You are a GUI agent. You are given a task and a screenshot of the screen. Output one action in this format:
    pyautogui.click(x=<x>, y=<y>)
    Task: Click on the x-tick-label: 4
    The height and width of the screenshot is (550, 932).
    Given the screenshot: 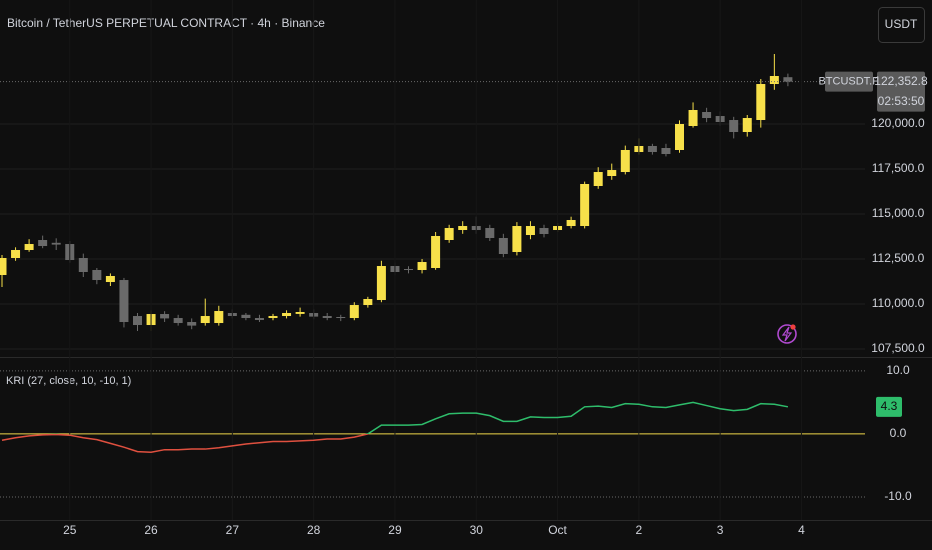 What is the action you would take?
    pyautogui.click(x=801, y=530)
    